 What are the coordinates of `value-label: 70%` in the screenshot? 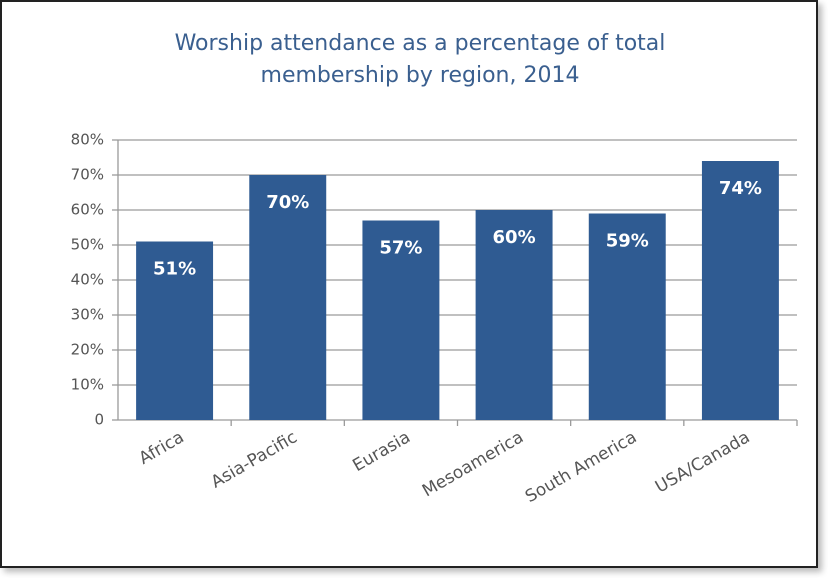 It's located at (287, 202).